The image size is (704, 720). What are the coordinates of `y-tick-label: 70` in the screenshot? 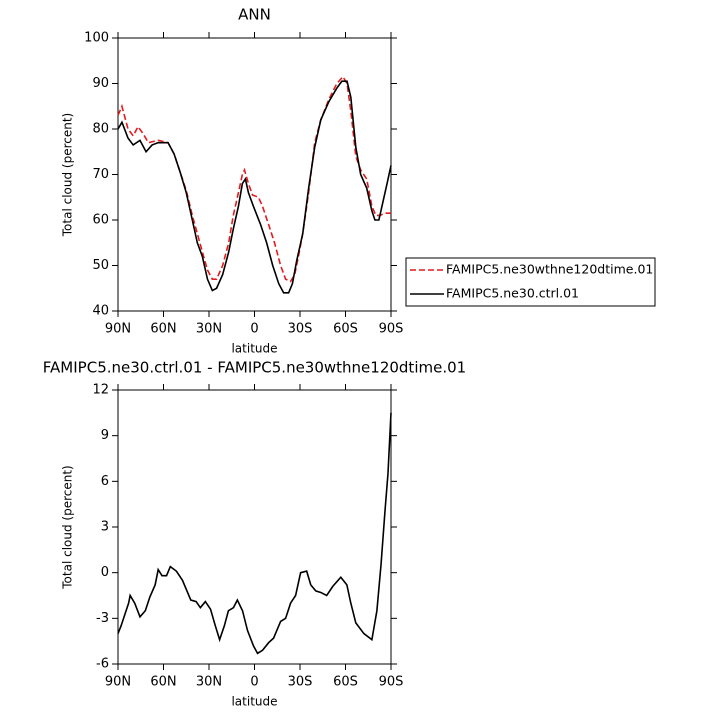 It's located at (100, 174).